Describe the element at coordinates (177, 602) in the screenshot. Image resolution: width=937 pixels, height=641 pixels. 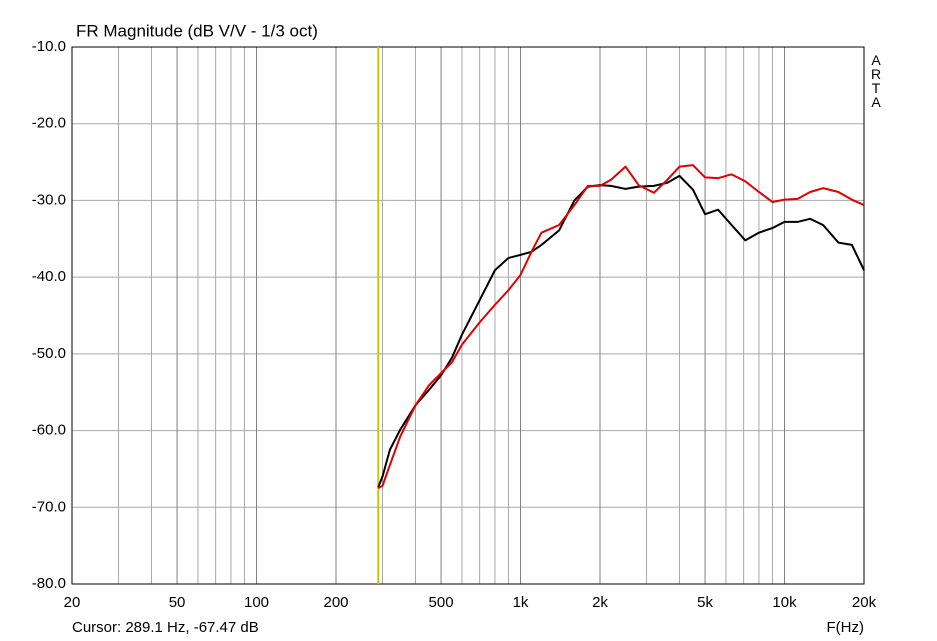
I see `x-tick-label: 50` at that location.